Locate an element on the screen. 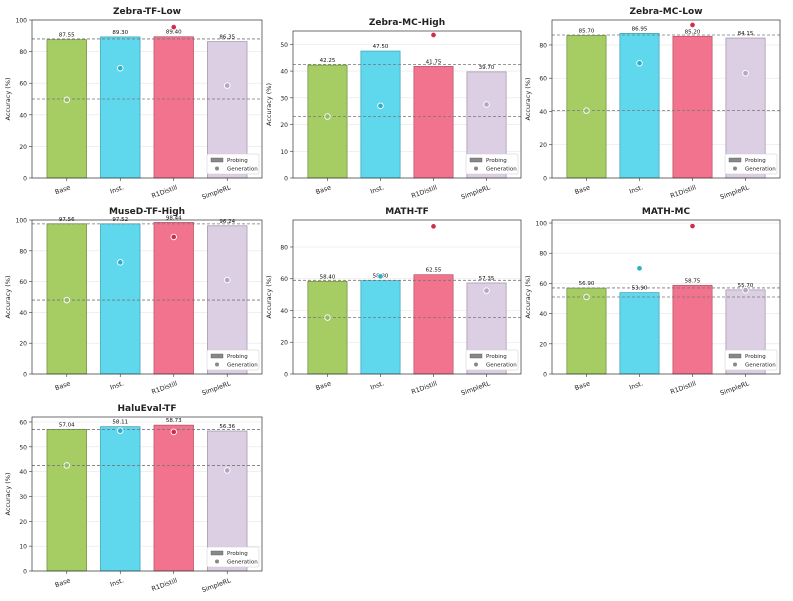 Image resolution: width=793 pixels, height=601 pixels. data-label: 47.50 is located at coordinates (381, 47).